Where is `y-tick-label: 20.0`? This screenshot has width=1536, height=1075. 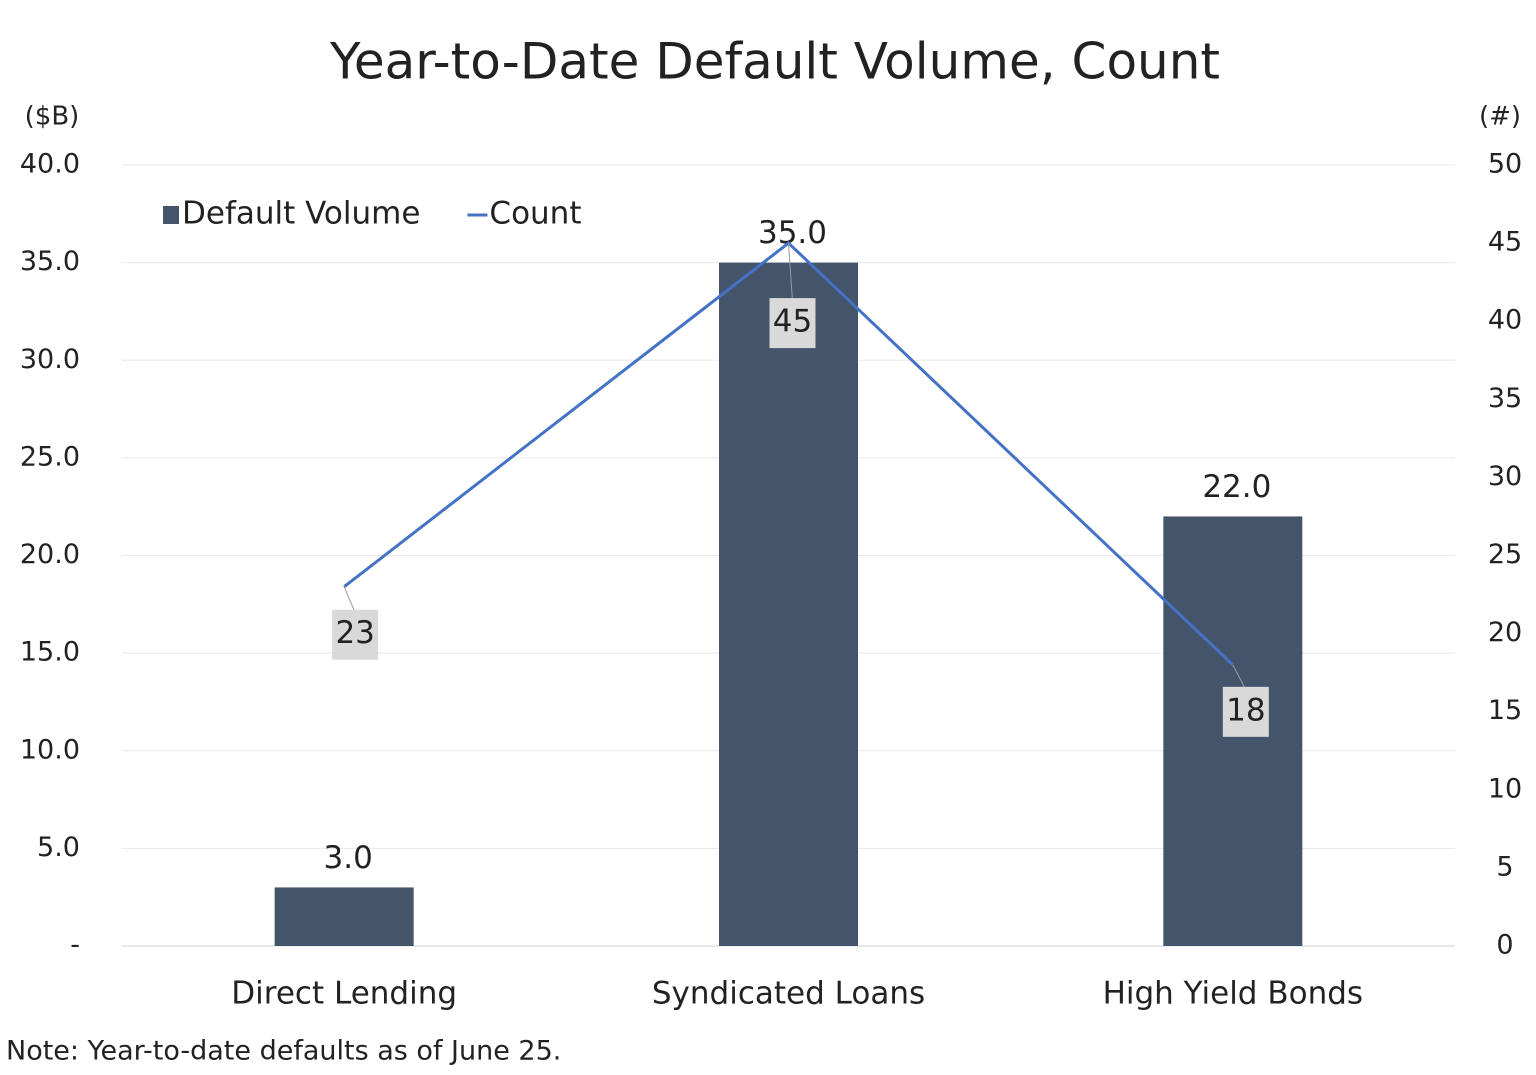
y-tick-label: 20.0 is located at coordinates (50, 554).